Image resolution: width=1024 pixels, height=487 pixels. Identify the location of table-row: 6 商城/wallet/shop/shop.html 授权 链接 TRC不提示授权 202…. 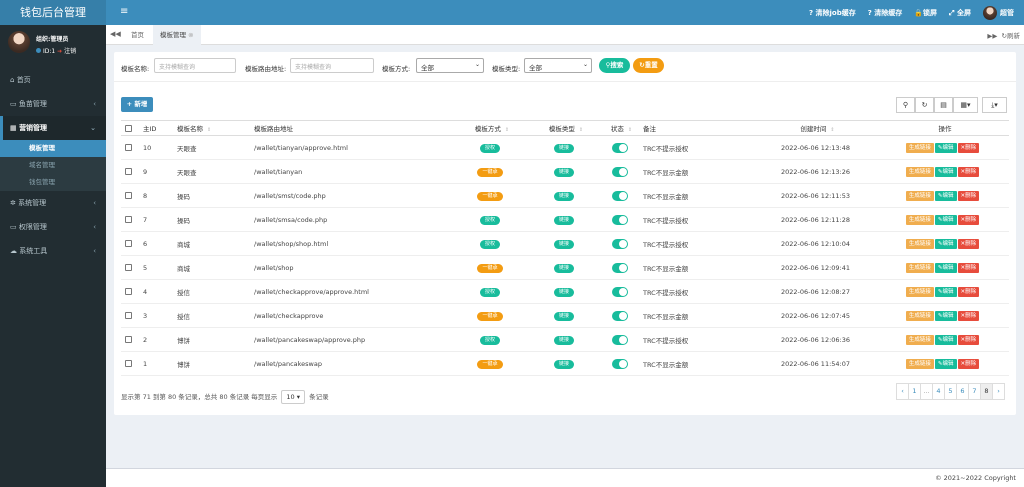
(565, 243).